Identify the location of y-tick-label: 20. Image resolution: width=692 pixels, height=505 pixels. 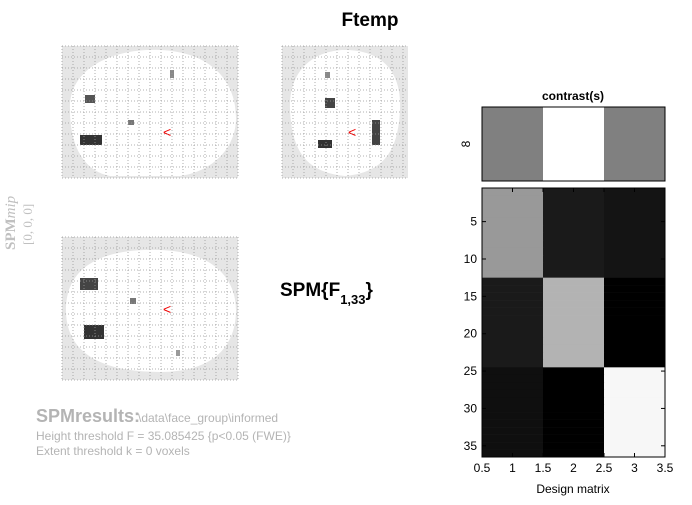
(471, 334).